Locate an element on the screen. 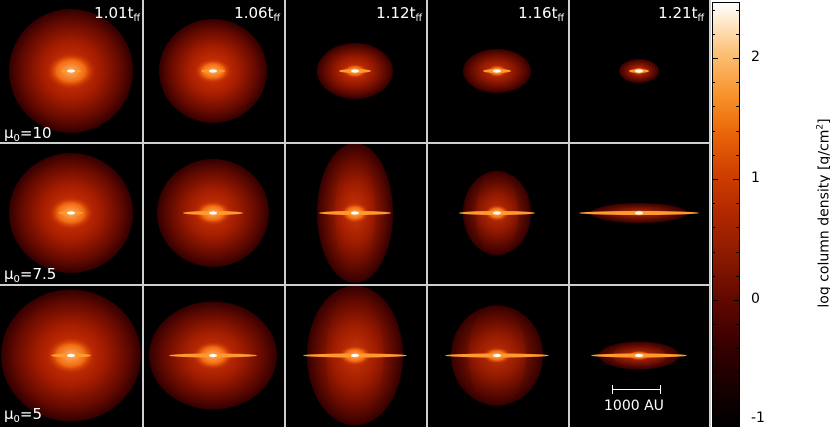 This screenshot has height=427, width=830. colorbar-tick-label: -1 is located at coordinates (758, 418).